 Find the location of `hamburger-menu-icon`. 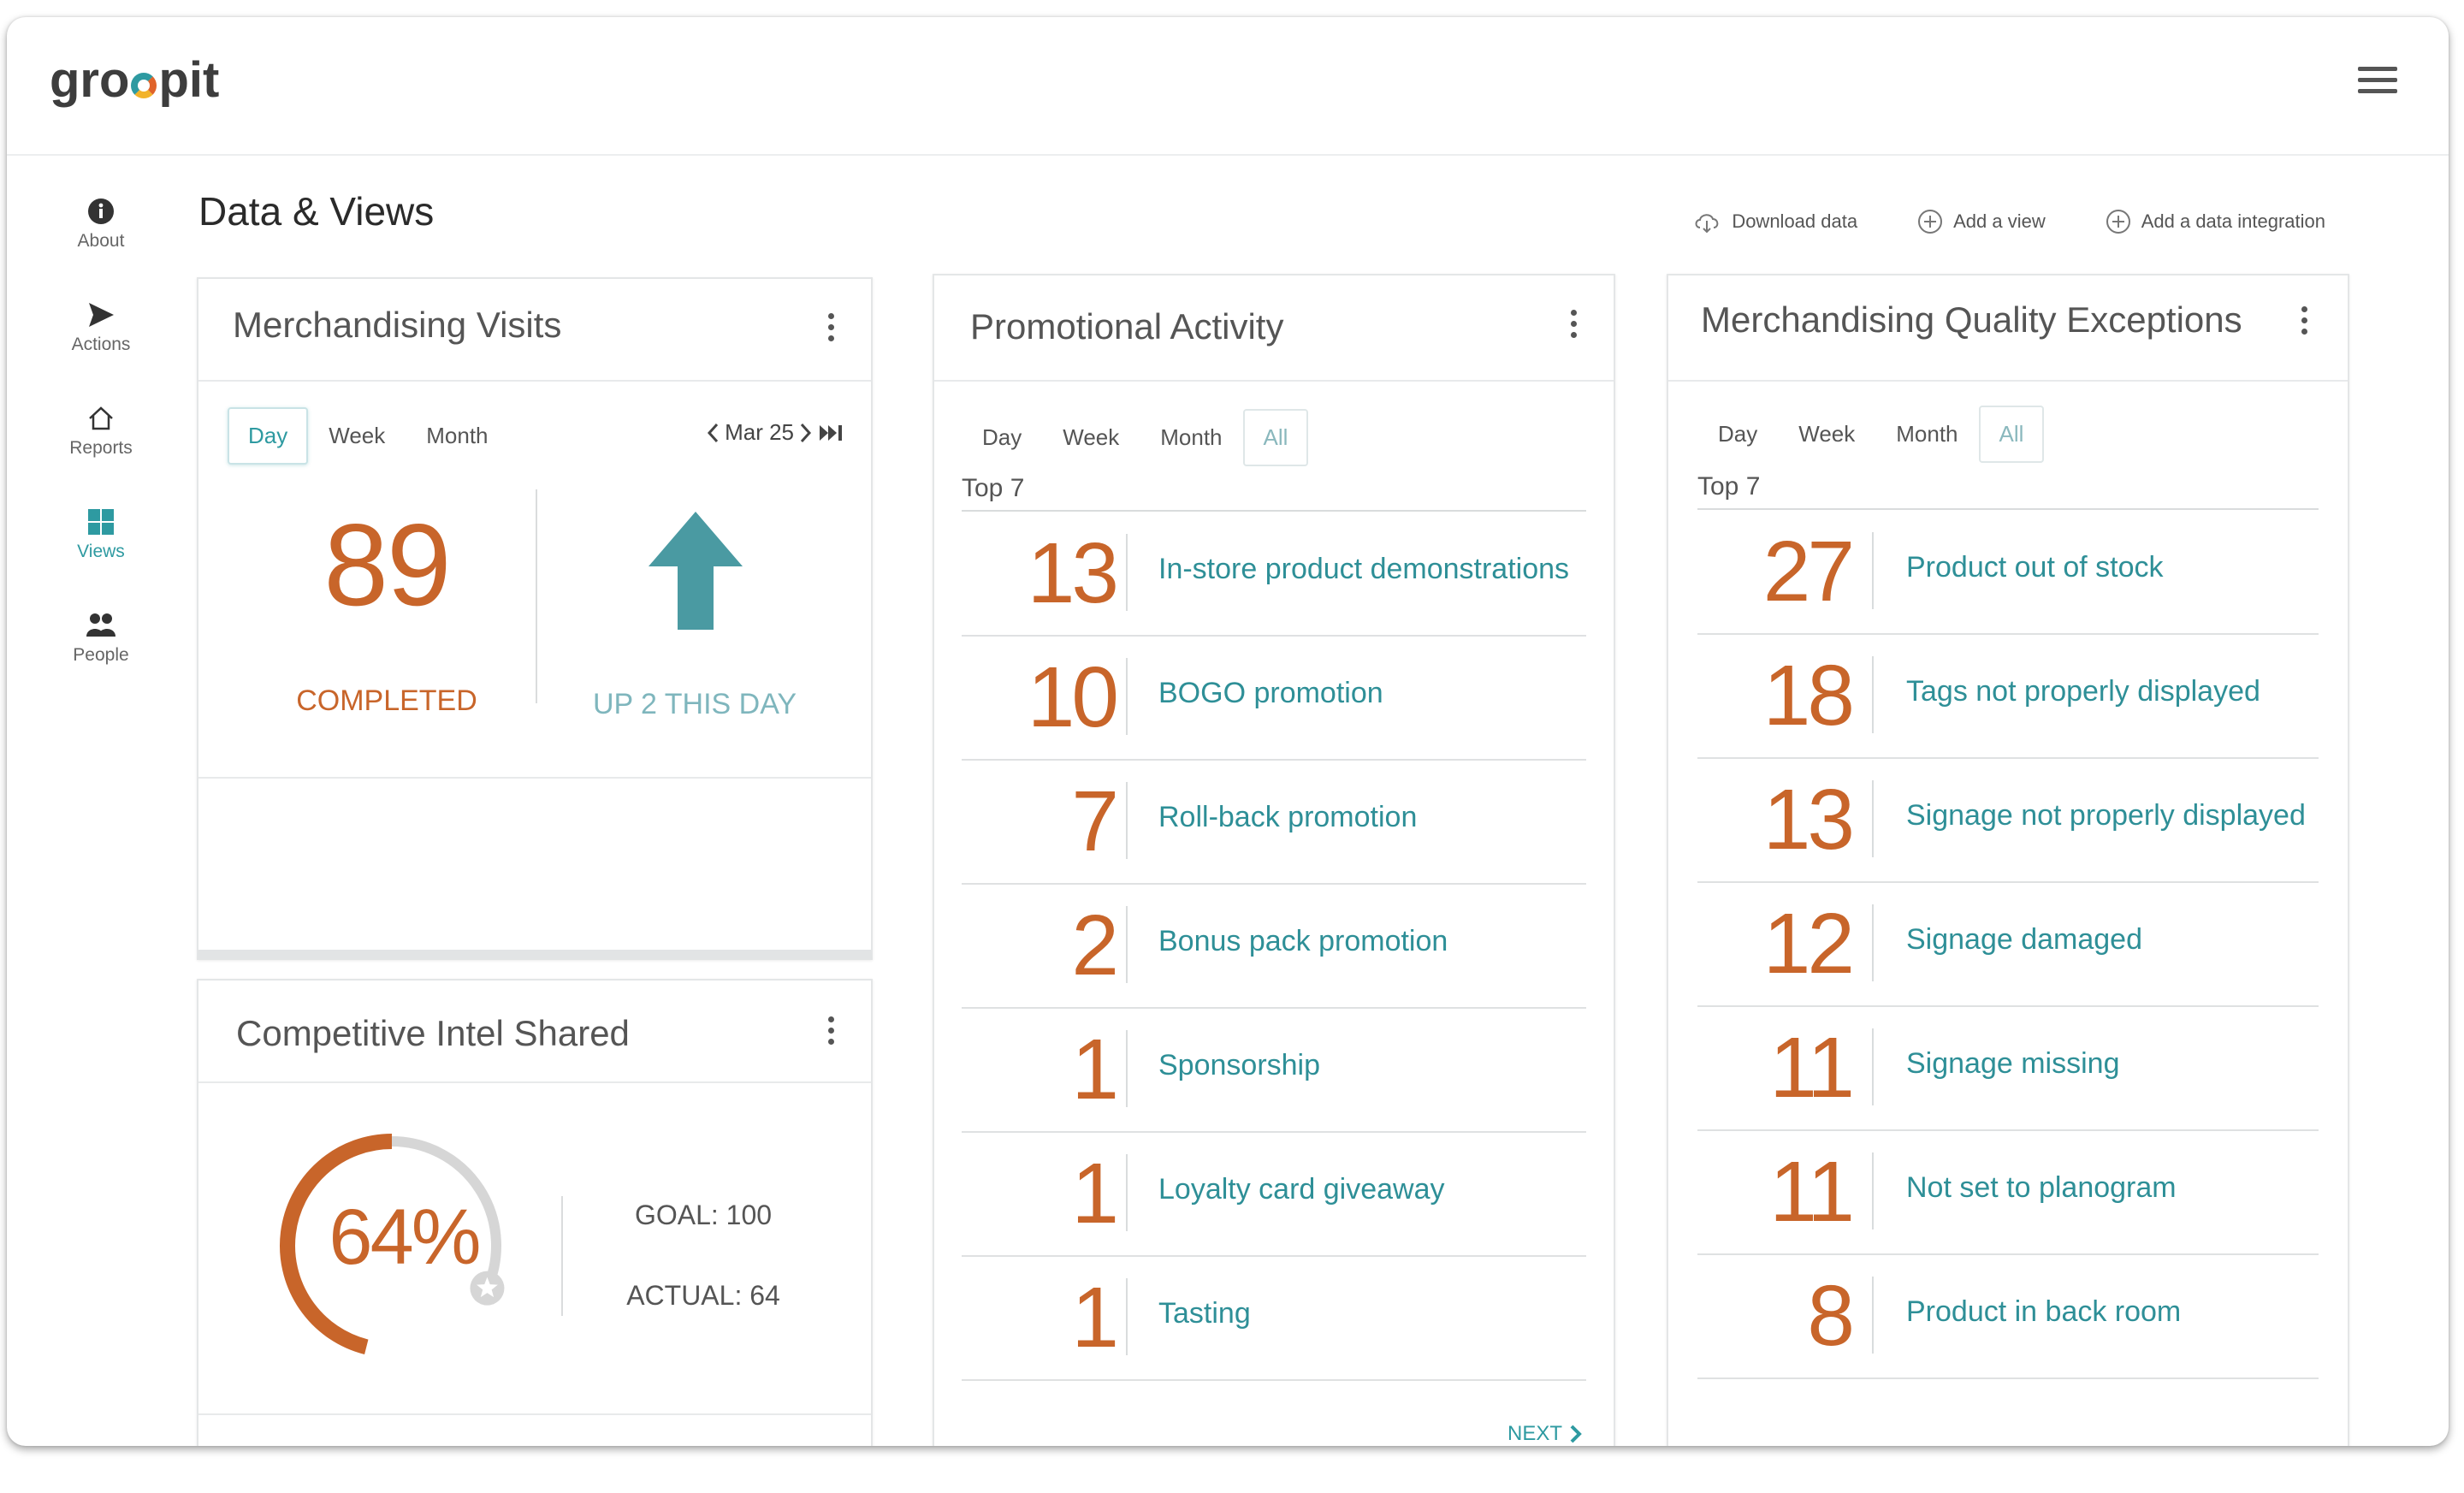

hamburger-menu-icon is located at coordinates (2377, 82).